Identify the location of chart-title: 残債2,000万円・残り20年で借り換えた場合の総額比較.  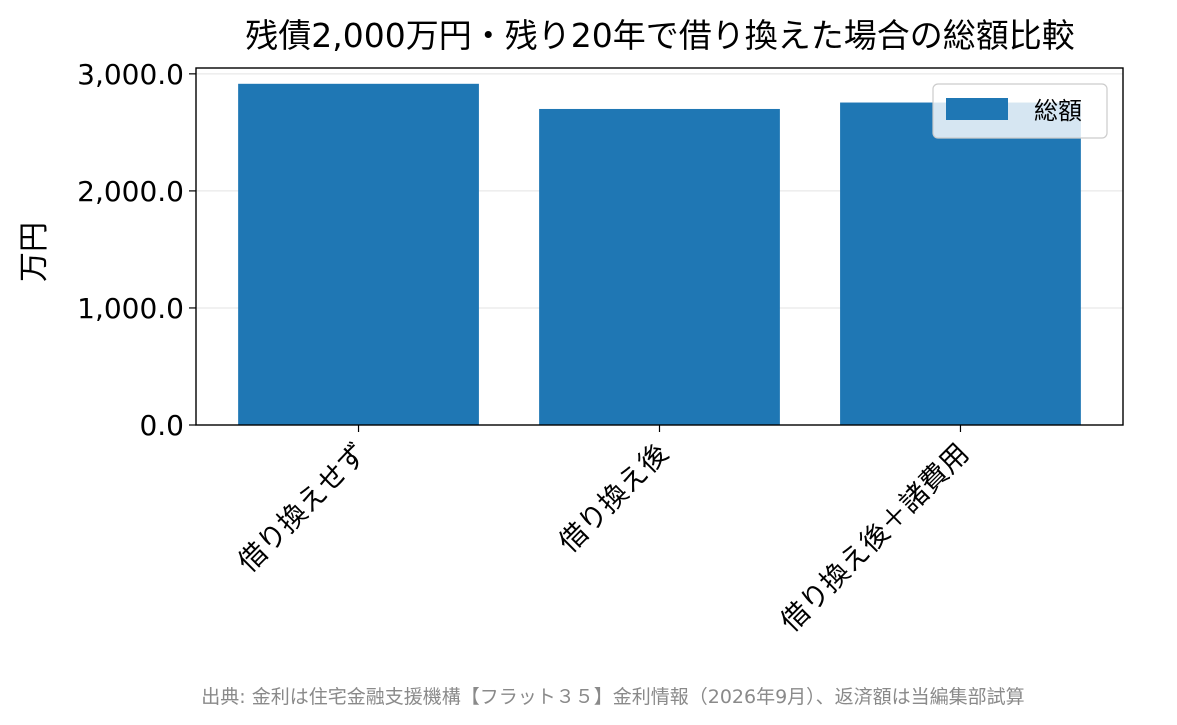
(659, 35).